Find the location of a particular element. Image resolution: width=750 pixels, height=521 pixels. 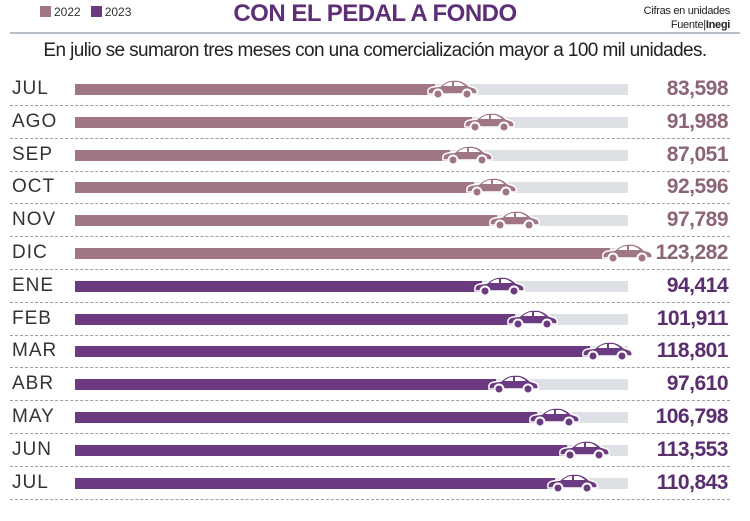

bar-row: JUN 113,553 is located at coordinates (375, 450).